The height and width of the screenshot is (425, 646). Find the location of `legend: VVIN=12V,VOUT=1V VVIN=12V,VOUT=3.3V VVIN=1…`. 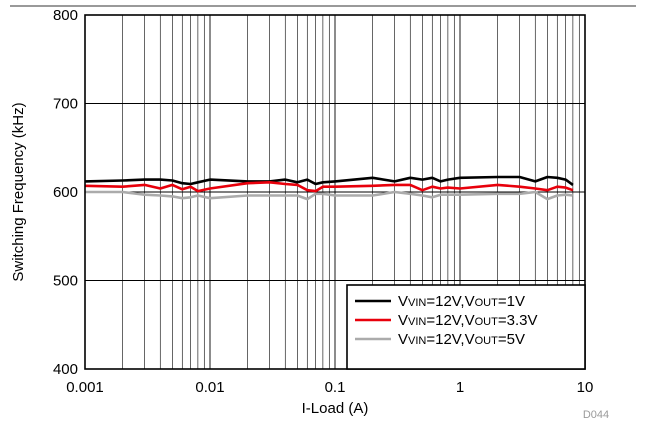

legend: VVIN=12V,VOUT=1V VVIN=12V,VOUT=3.3V VVIN=1… is located at coordinates (466, 327).